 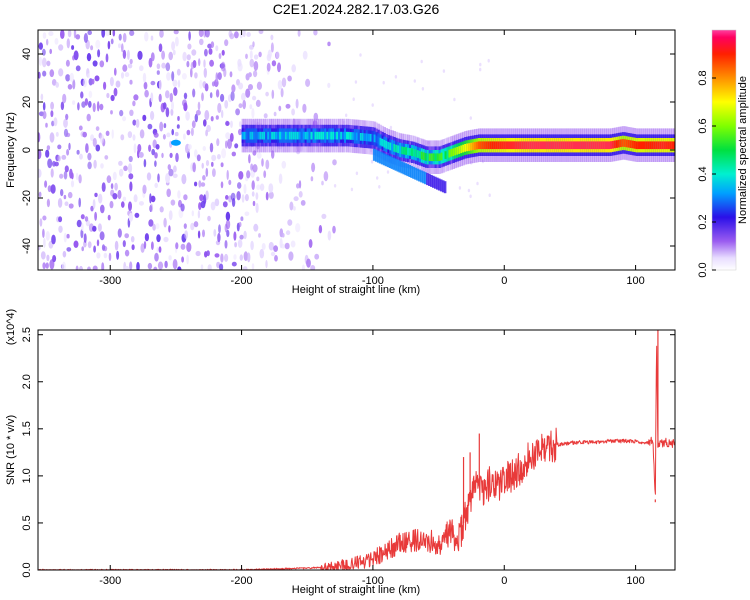 I want to click on bot-yticks-label-5: 2.5, so click(x=27, y=334).